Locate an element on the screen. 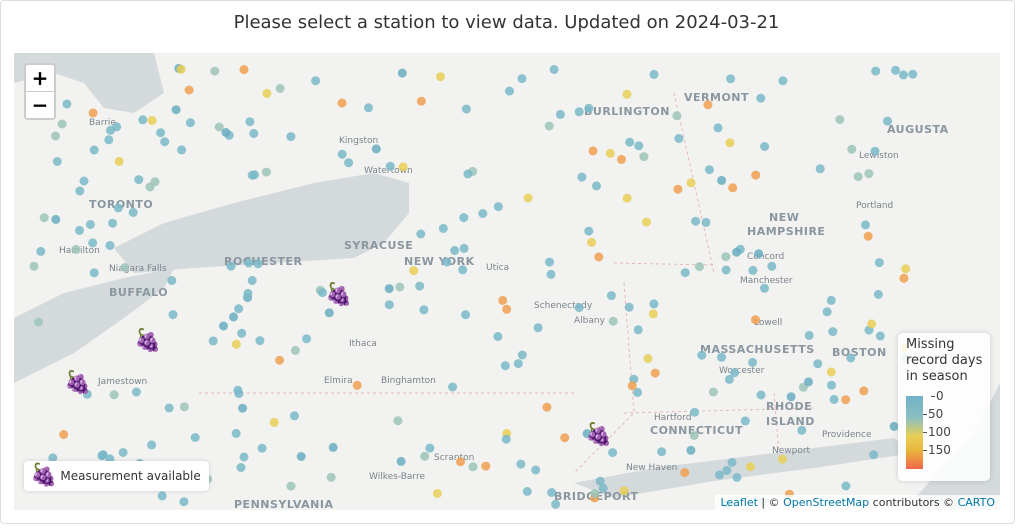 This screenshot has height=529, width=1023. zoom-in-button: + is located at coordinates (40, 78).